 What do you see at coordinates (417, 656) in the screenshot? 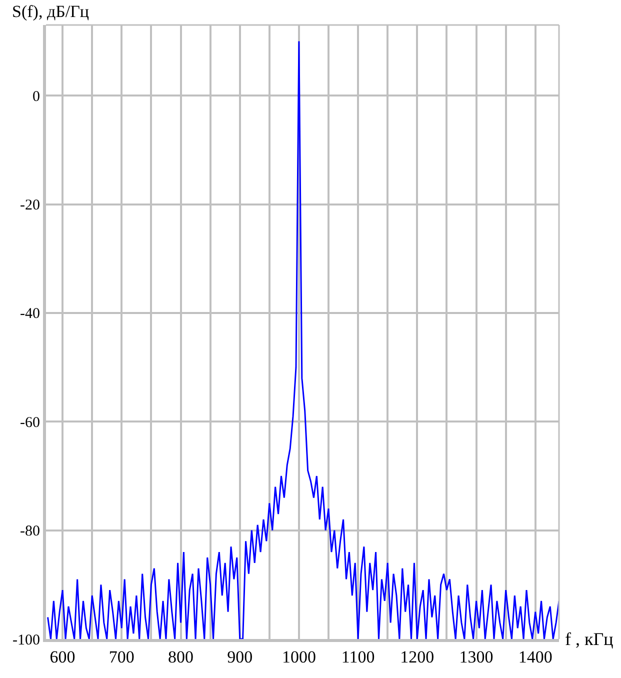
I see `x-tick-label: 1200` at bounding box center [417, 656].